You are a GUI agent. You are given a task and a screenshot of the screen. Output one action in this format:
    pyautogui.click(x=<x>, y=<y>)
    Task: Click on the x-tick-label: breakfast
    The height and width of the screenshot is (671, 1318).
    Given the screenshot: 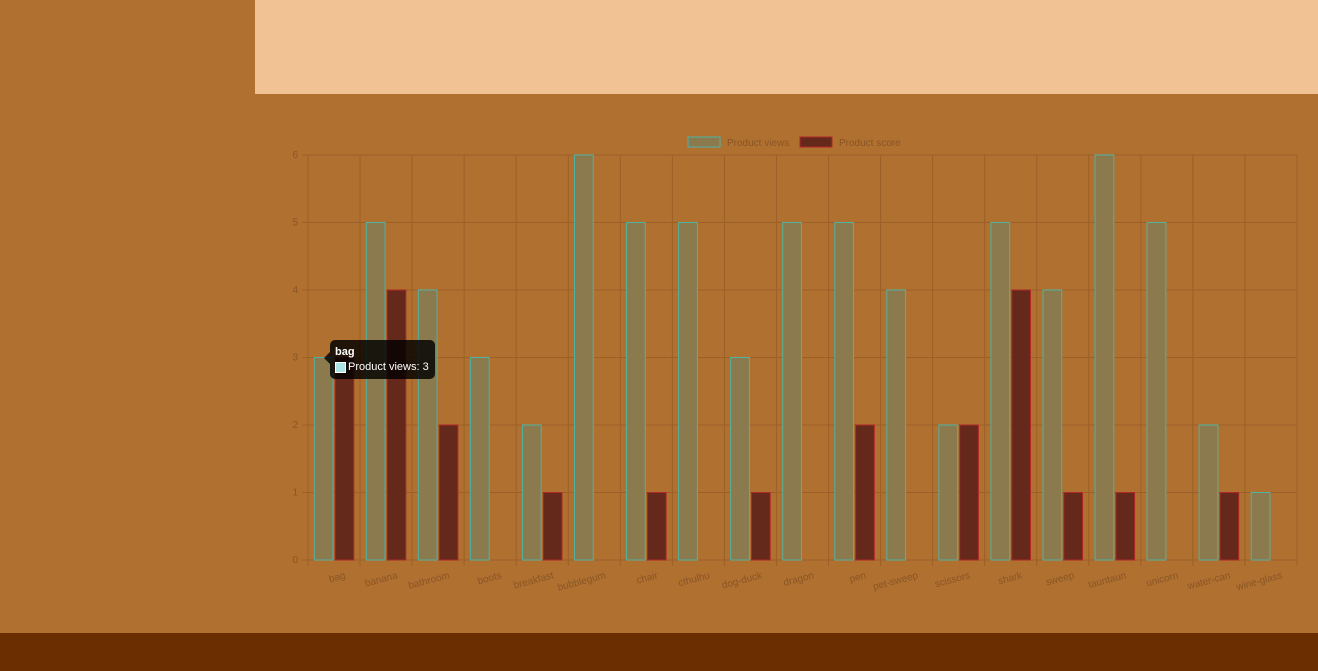 What is the action you would take?
    pyautogui.click(x=533, y=580)
    